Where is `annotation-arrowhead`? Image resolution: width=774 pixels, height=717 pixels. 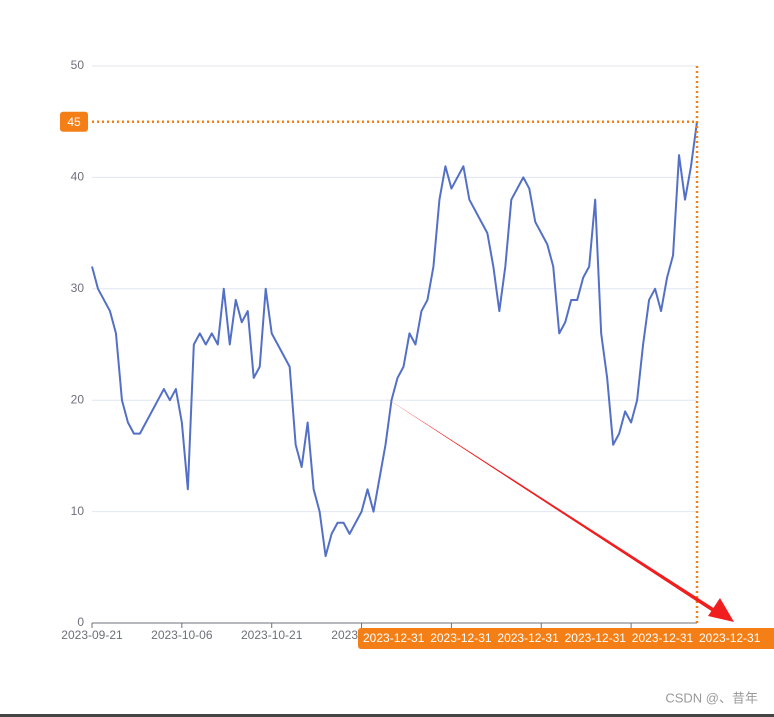
annotation-arrowhead is located at coordinates (721, 610).